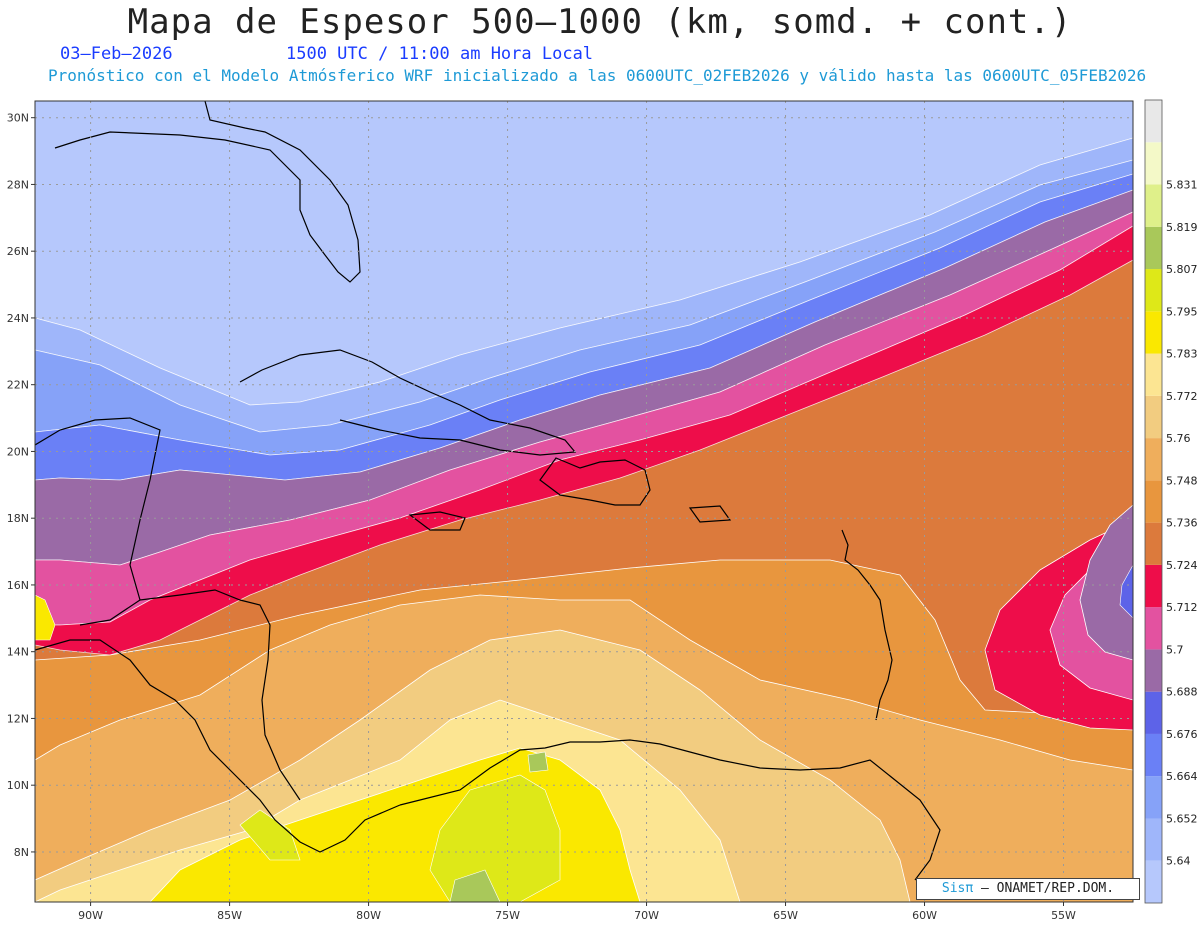 This screenshot has height=927, width=1200. Describe the element at coordinates (18, 652) in the screenshot. I see `lat-label: 14N` at that location.